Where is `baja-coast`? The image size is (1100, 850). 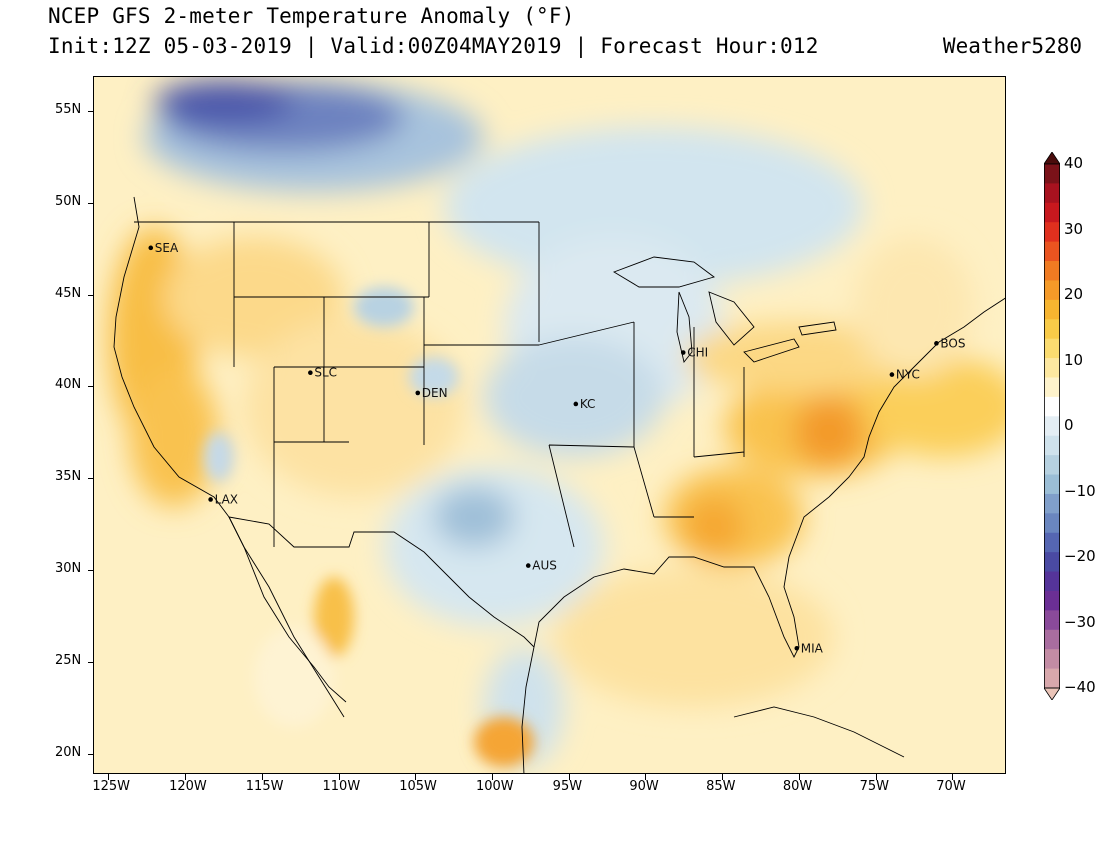 baja-coast is located at coordinates (287, 609).